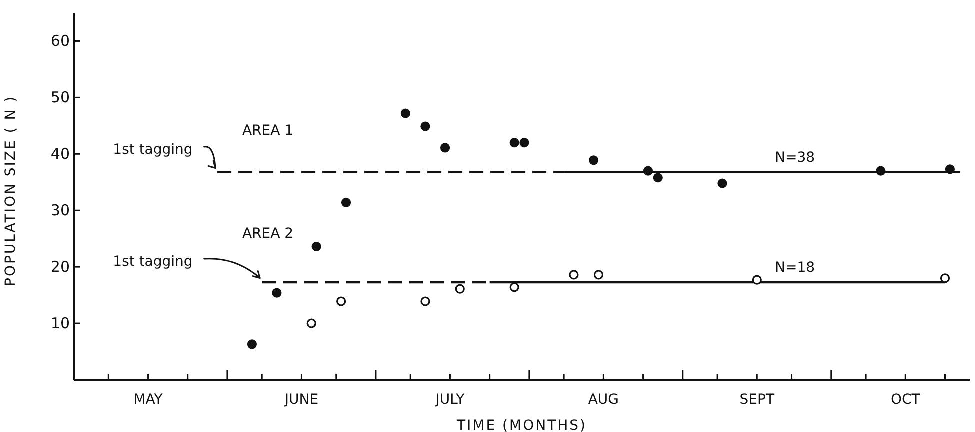  Describe the element at coordinates (60, 97) in the screenshot. I see `y-tick-label: 50` at that location.